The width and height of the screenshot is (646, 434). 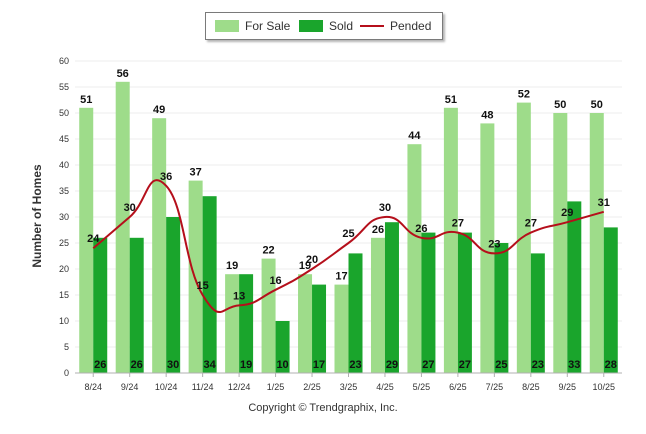 What do you see at coordinates (159, 110) in the screenshot?
I see `data-label-for-sale: 49` at bounding box center [159, 110].